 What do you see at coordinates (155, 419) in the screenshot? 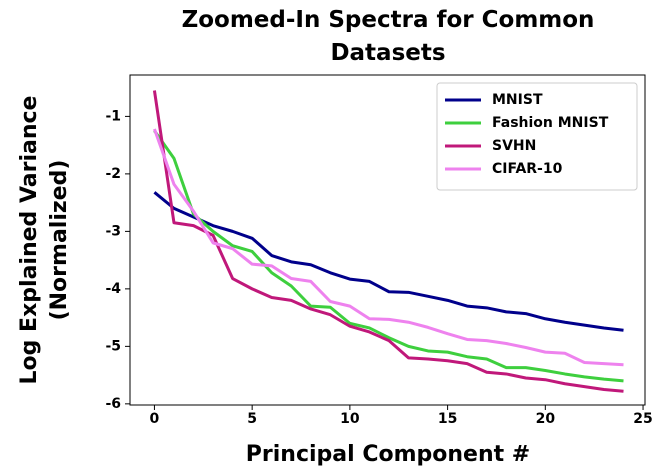
I see `x-tick-label: 0` at bounding box center [155, 419].